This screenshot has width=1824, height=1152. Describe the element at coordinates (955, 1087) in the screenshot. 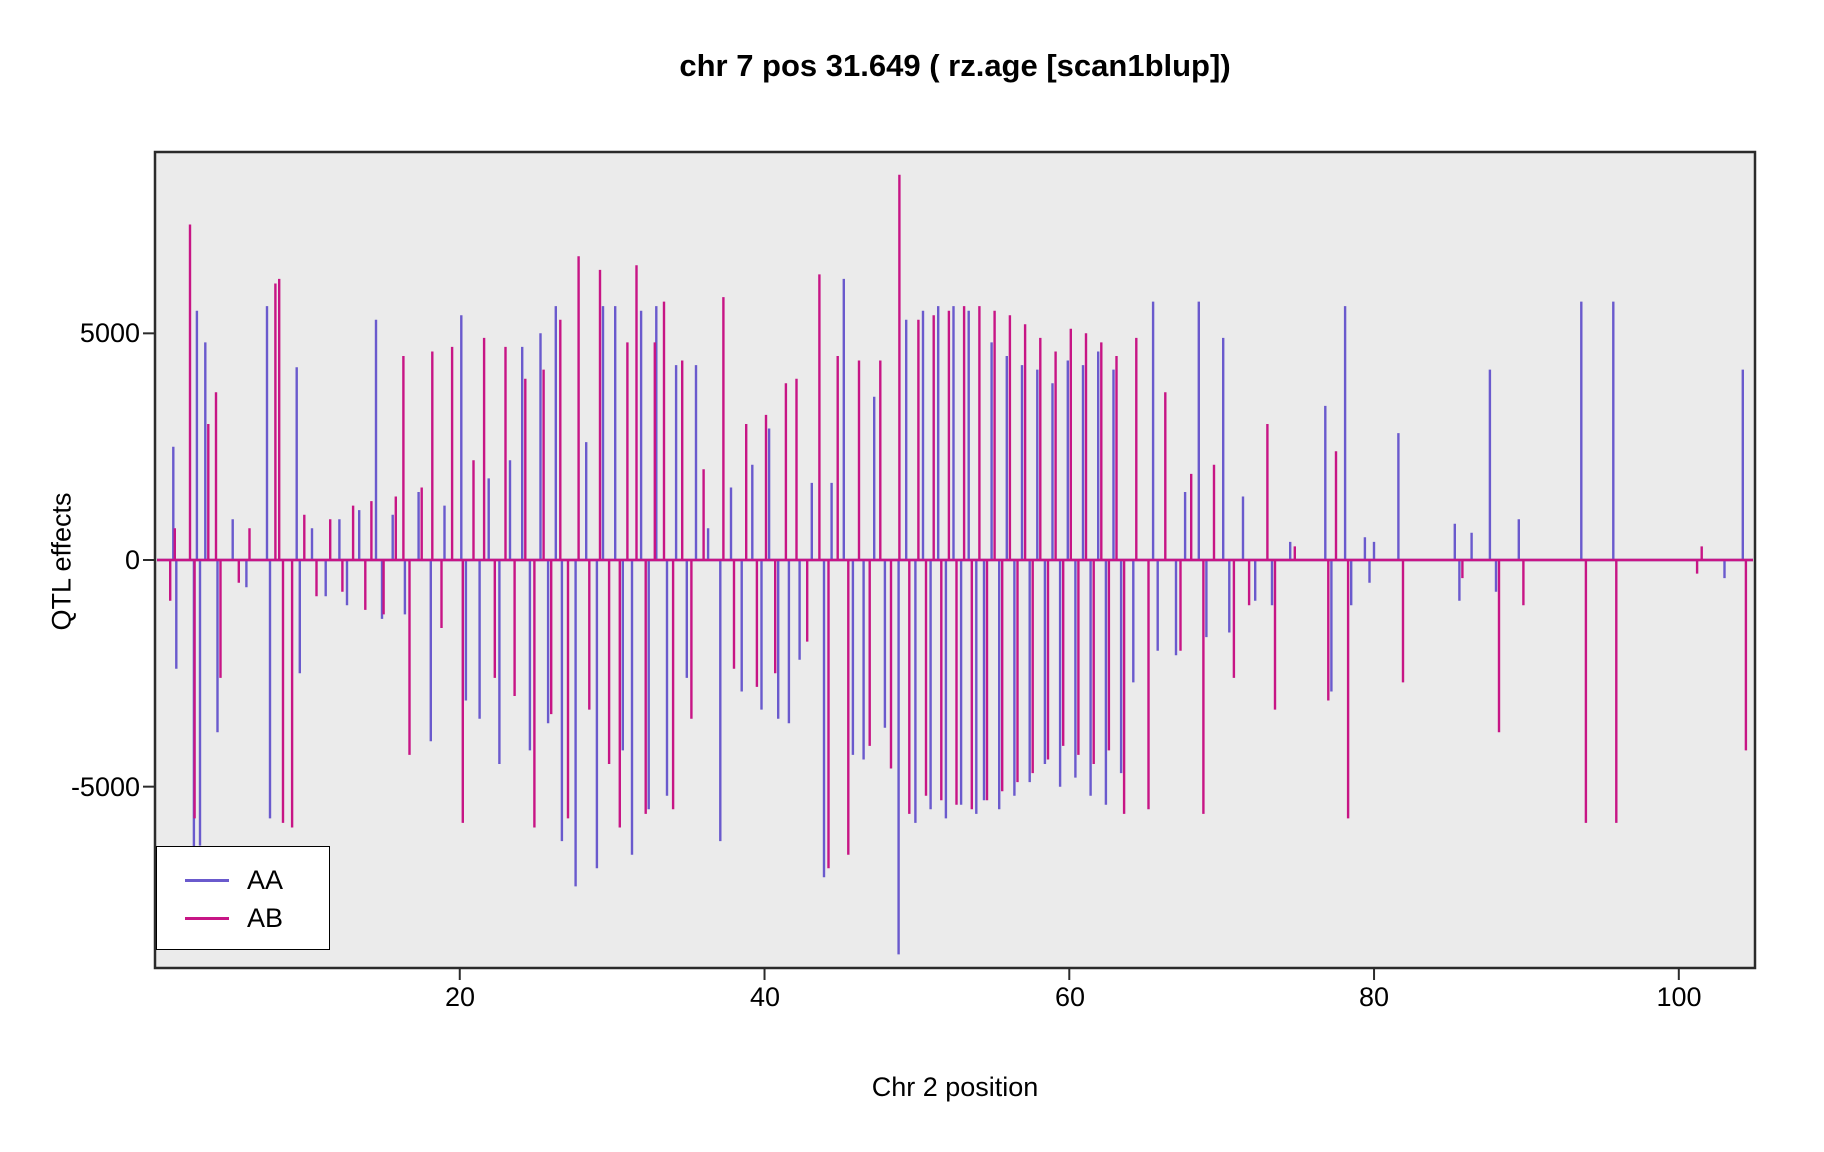

I see `x-axis-label: Chr 2 position` at that location.